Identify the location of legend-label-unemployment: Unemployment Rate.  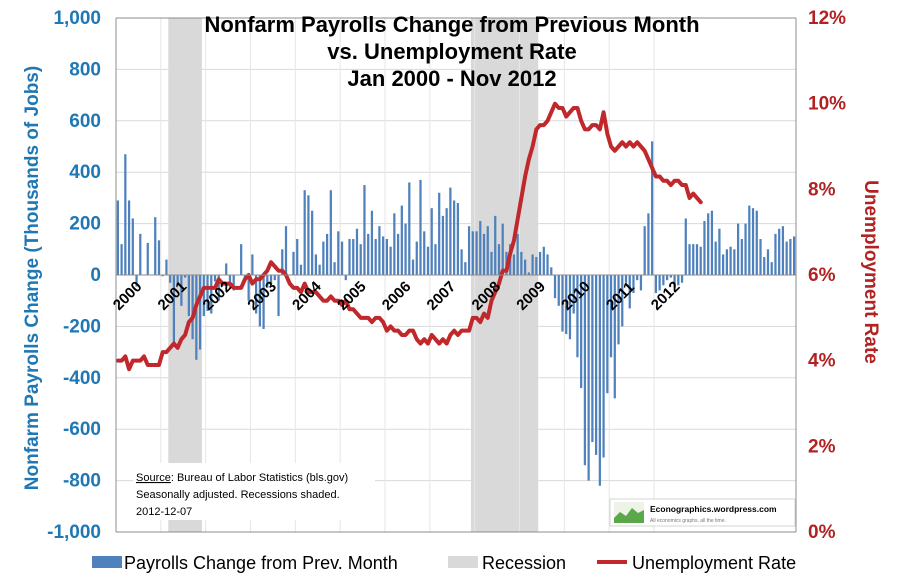
(714, 563).